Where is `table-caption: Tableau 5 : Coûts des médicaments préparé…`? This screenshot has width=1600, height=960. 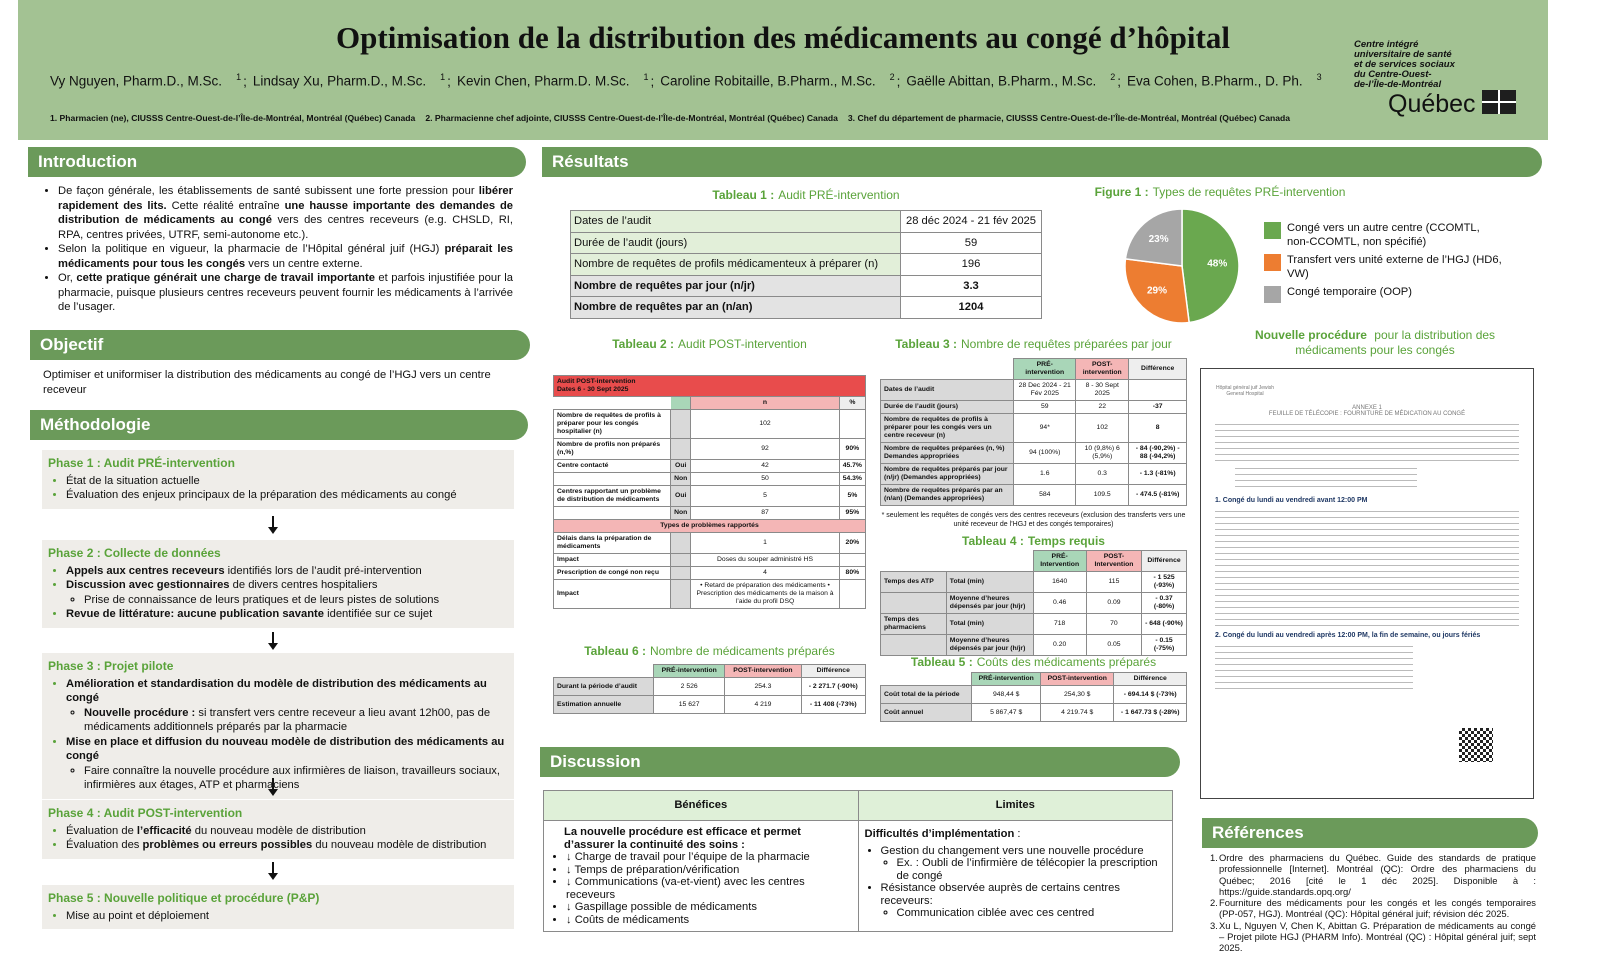 table-caption: Tableau 5 : Coûts des médicaments préparé… is located at coordinates (1033, 662).